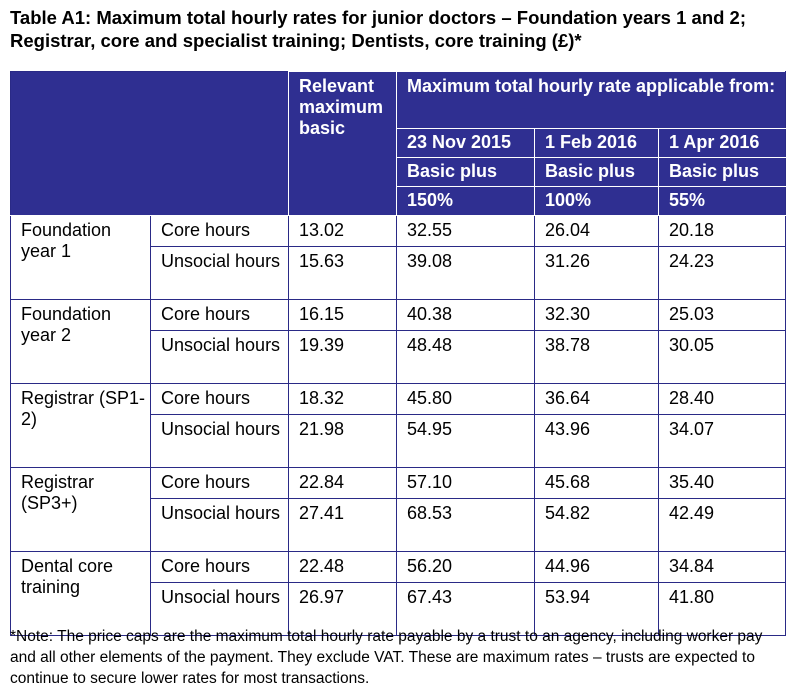 This screenshot has height=692, width=800. What do you see at coordinates (465, 357) in the screenshot?
I see `rate-value: 48.48` at bounding box center [465, 357].